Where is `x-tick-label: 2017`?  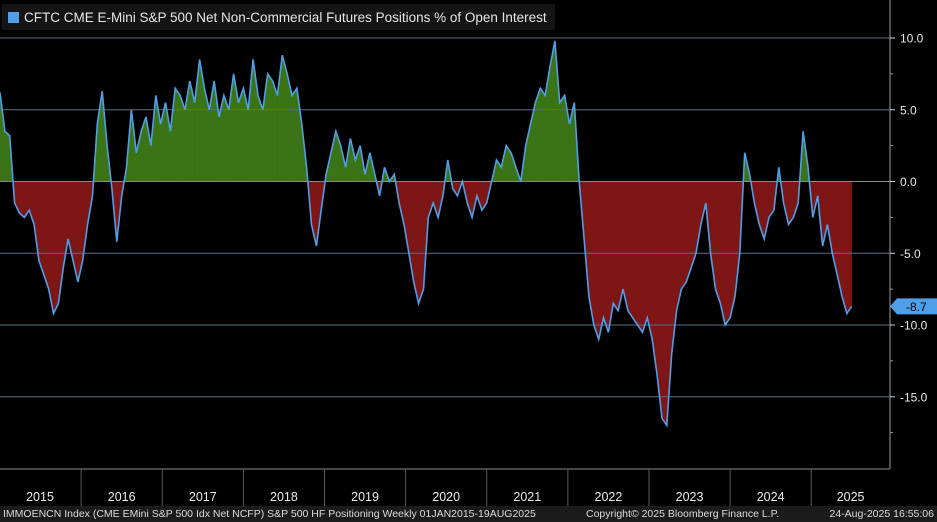 x-tick-label: 2017 is located at coordinates (203, 497).